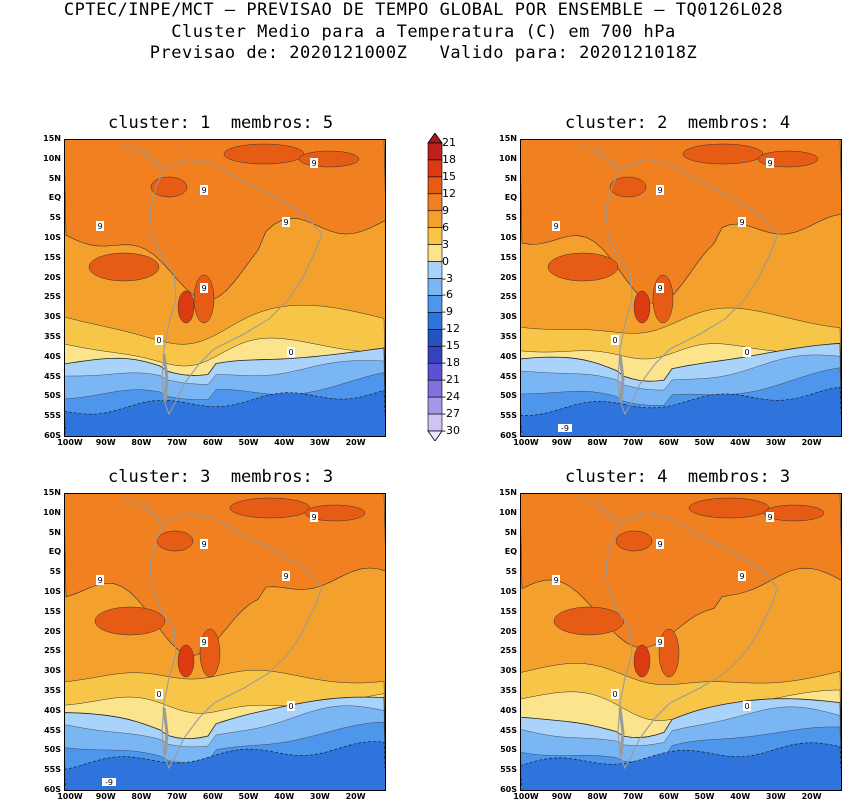  What do you see at coordinates (177, 442) in the screenshot?
I see `lon-tick-label: 70W` at bounding box center [177, 442].